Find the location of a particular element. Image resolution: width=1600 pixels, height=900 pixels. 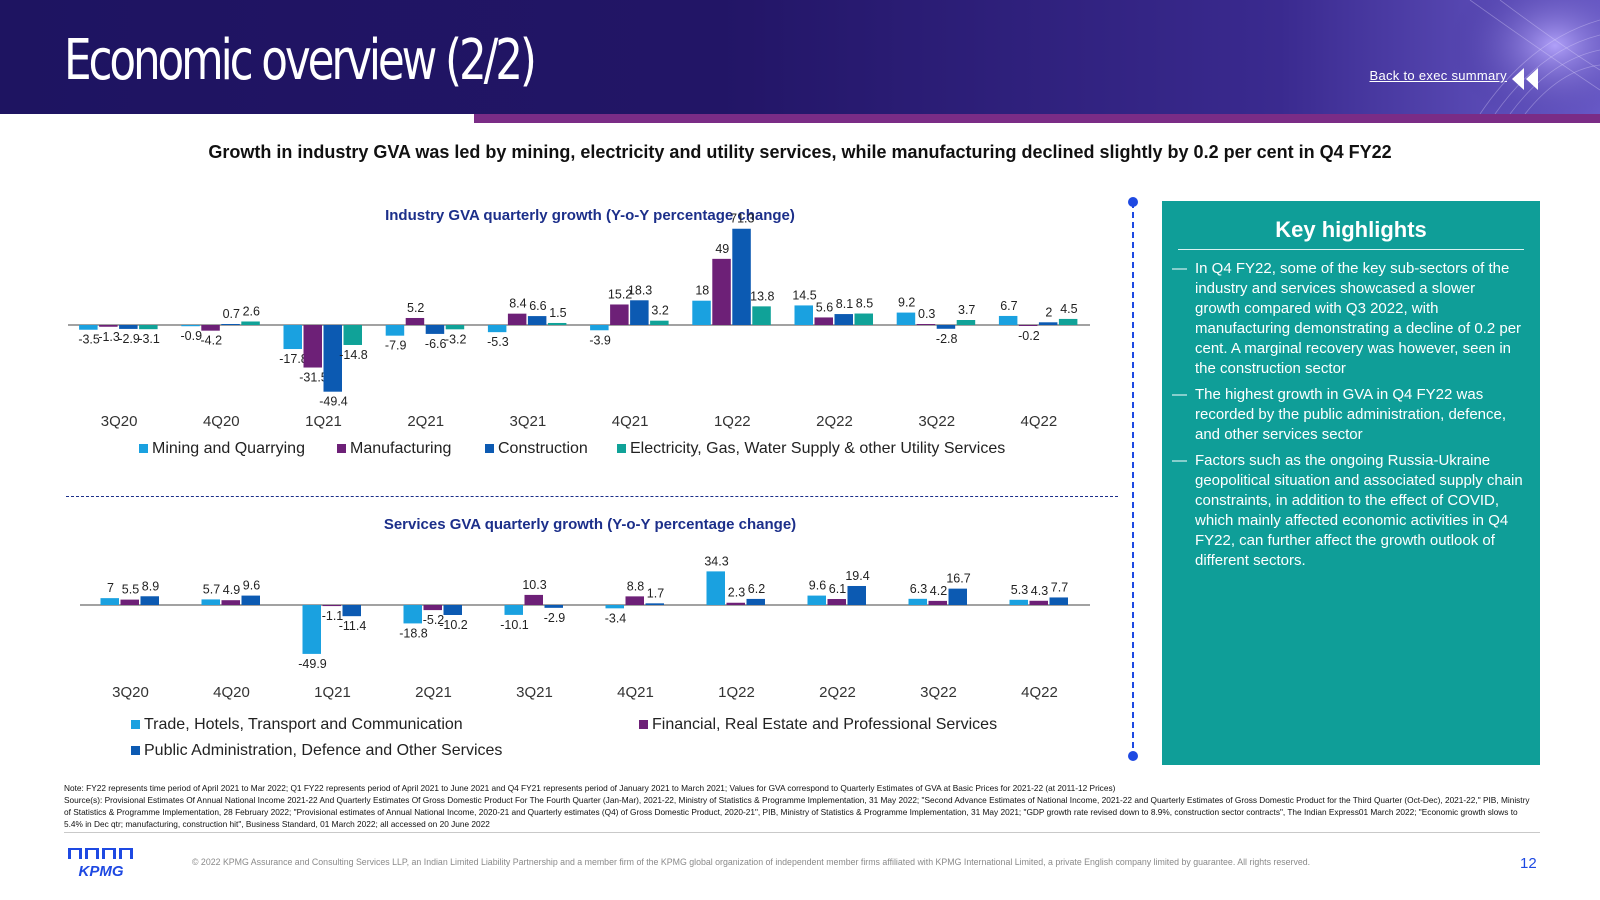

page-number: 12 is located at coordinates (1528, 863).